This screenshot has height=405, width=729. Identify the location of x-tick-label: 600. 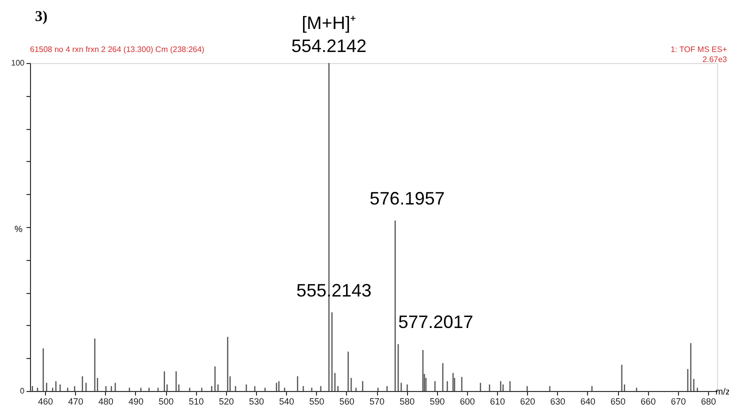
(467, 400).